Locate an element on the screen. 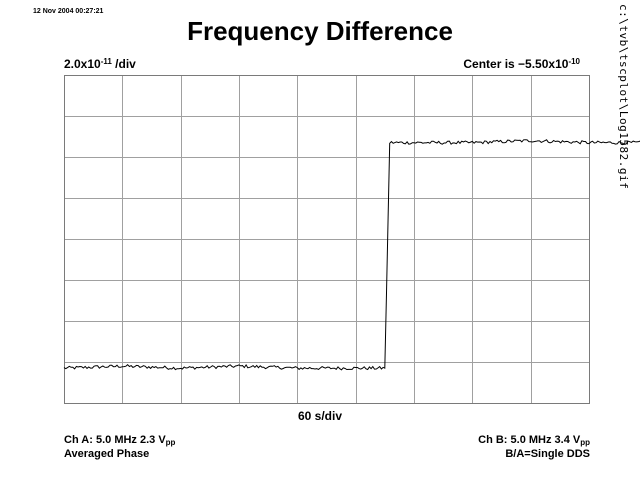  channel-b-line2: B/A=Single DDS is located at coordinates (547, 454).